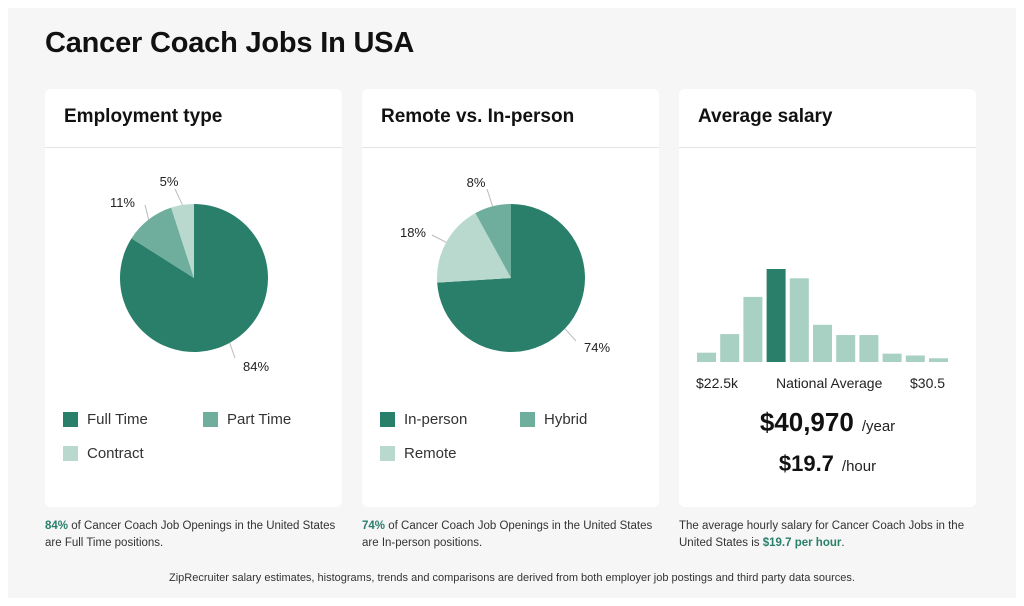 Image resolution: width=1024 pixels, height=606 pixels. What do you see at coordinates (802, 543) in the screenshot?
I see `caption-highlight: $19.7 per hour` at bounding box center [802, 543].